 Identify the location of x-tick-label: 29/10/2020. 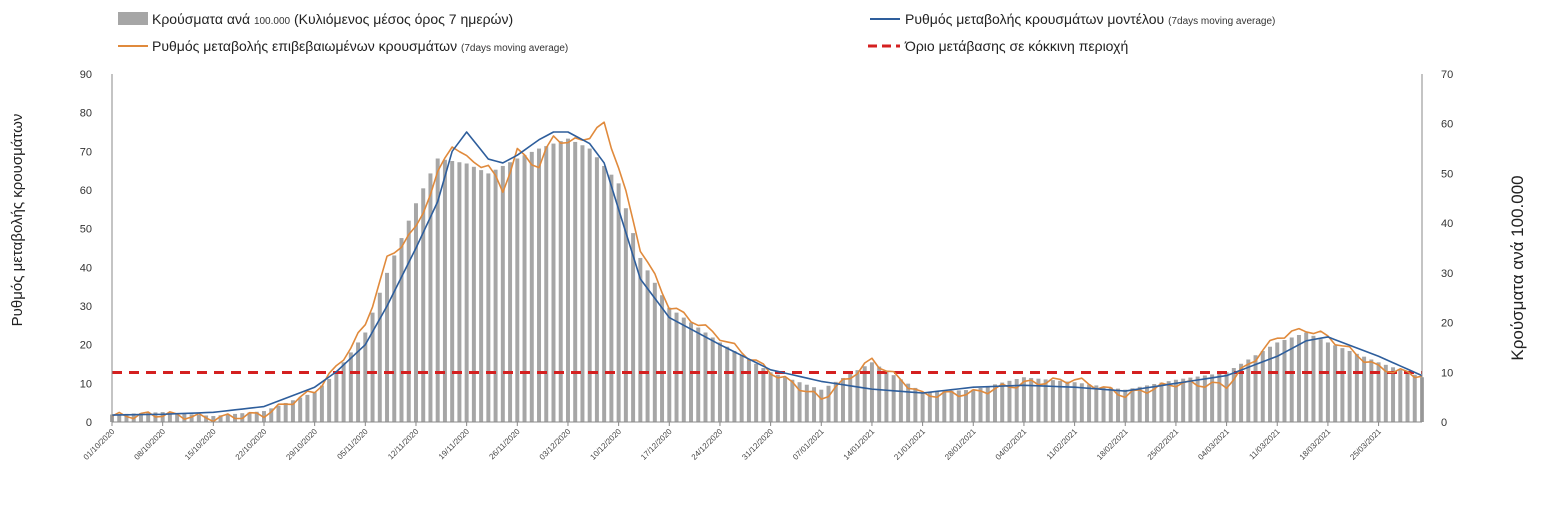
(301, 444).